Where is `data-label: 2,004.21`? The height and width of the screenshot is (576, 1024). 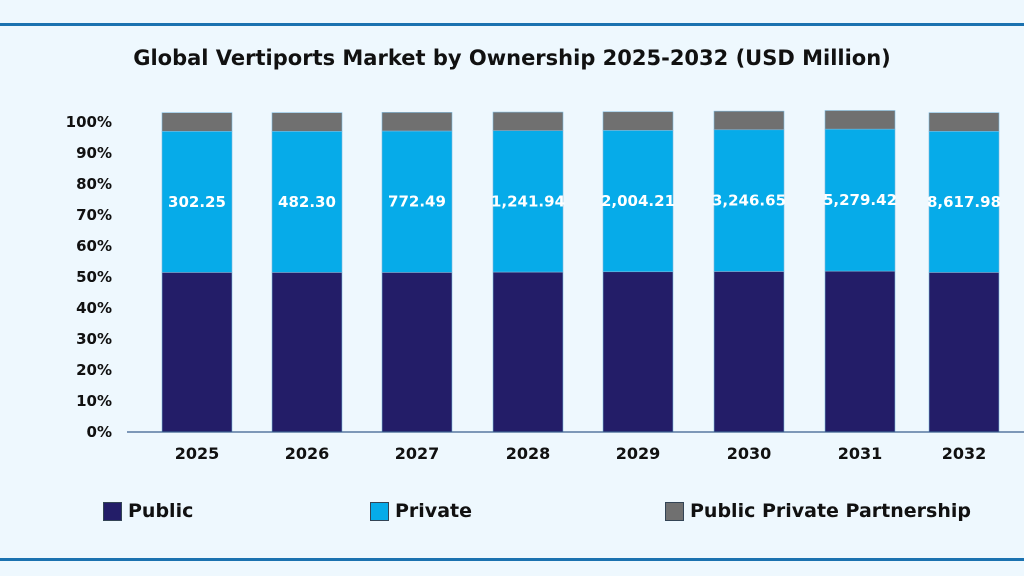 data-label: 2,004.21 is located at coordinates (638, 201).